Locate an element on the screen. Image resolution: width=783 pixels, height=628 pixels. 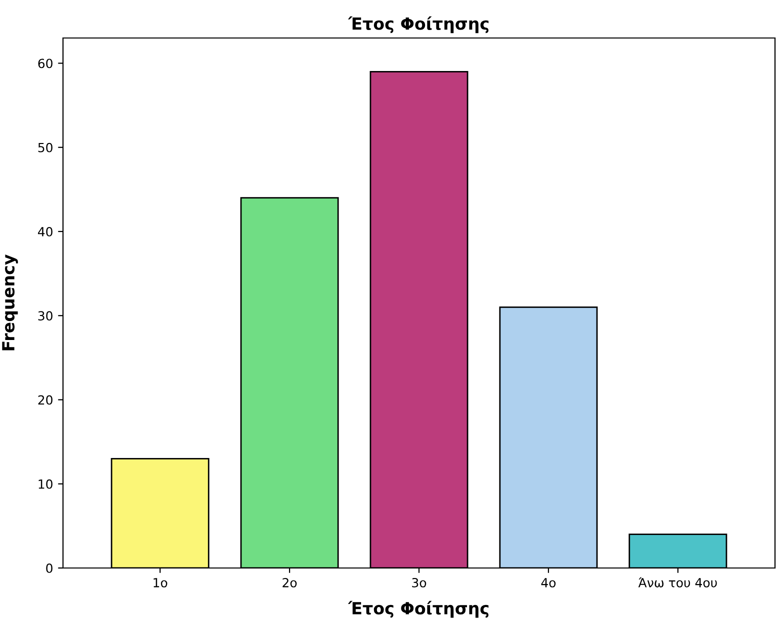
y-tick-label: 20 is located at coordinates (45, 400).